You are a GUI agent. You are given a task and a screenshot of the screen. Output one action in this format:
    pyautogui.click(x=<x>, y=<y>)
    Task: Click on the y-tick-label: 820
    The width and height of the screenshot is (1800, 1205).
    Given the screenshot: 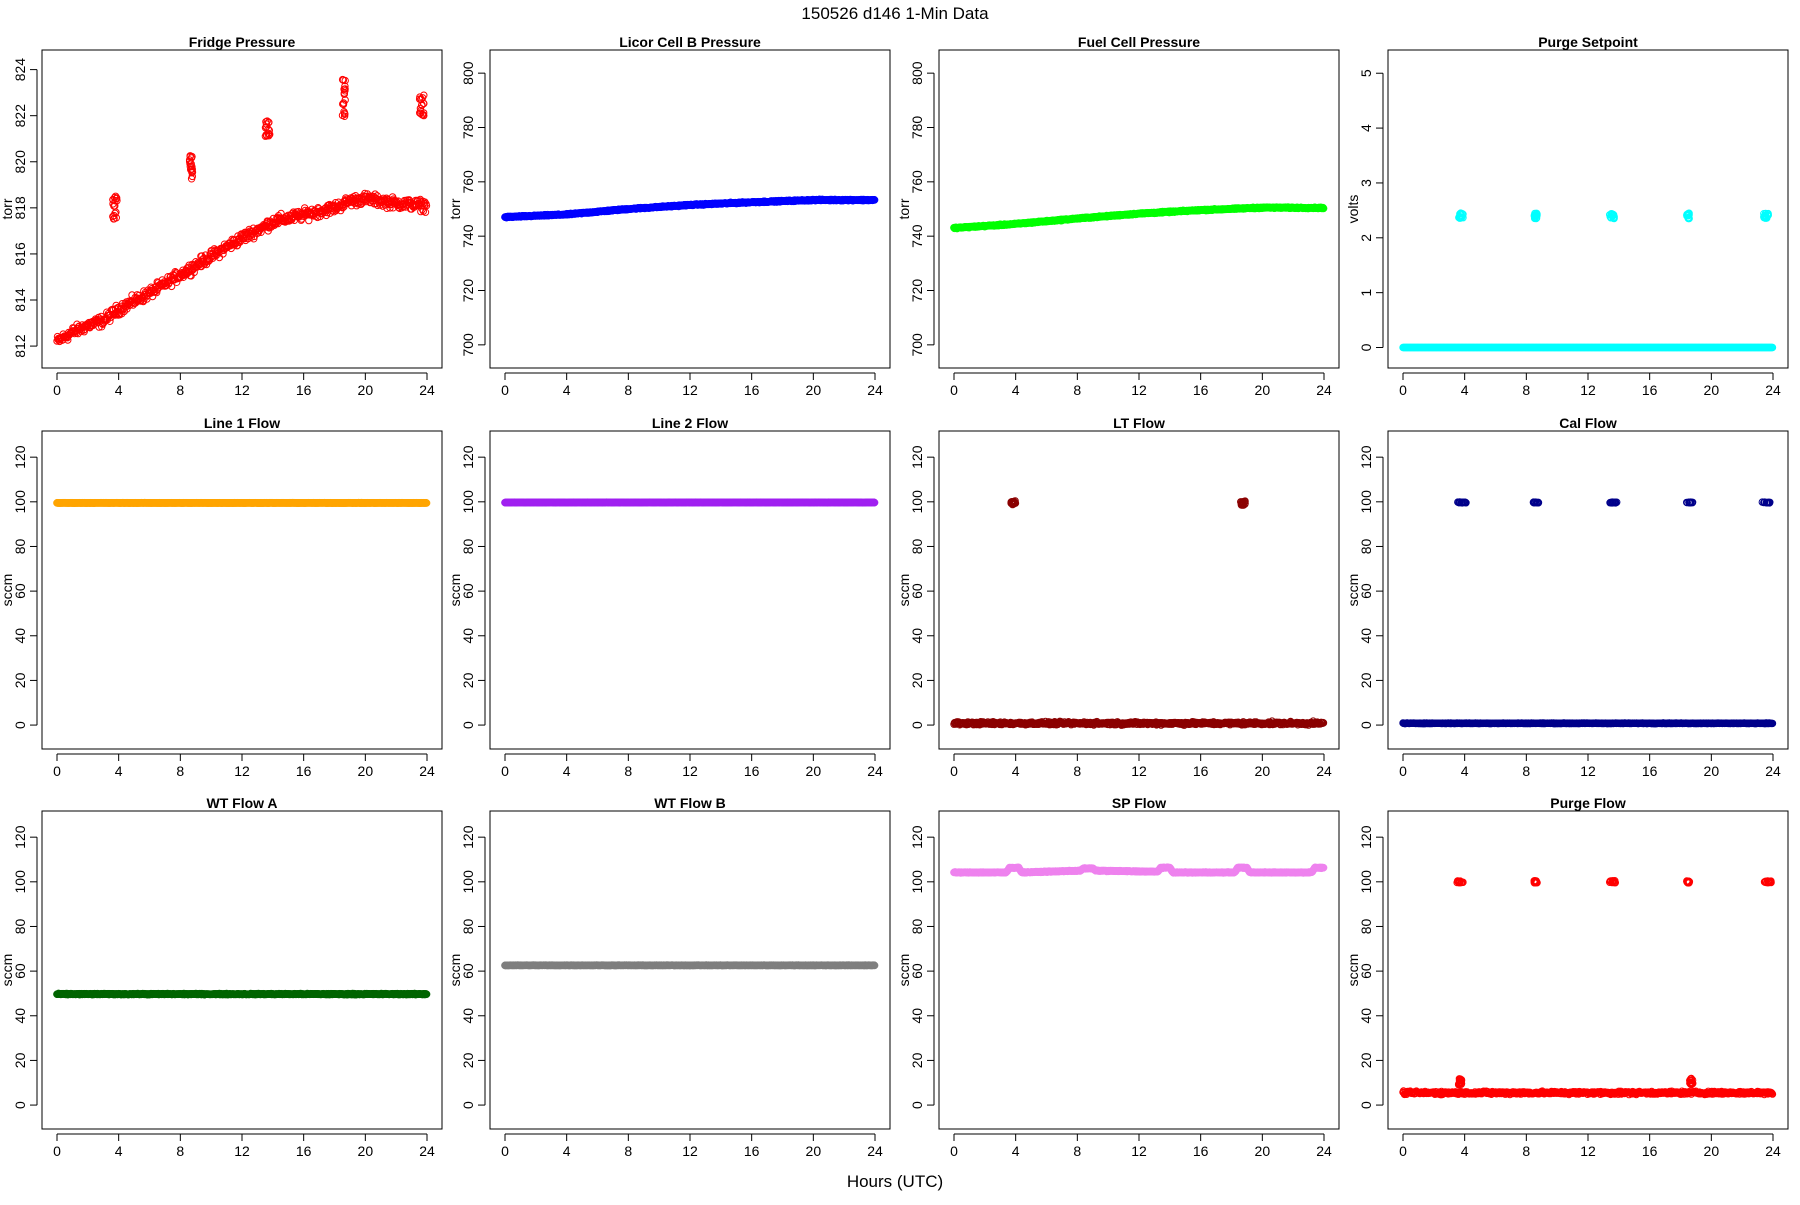 What is the action you would take?
    pyautogui.click(x=20, y=162)
    